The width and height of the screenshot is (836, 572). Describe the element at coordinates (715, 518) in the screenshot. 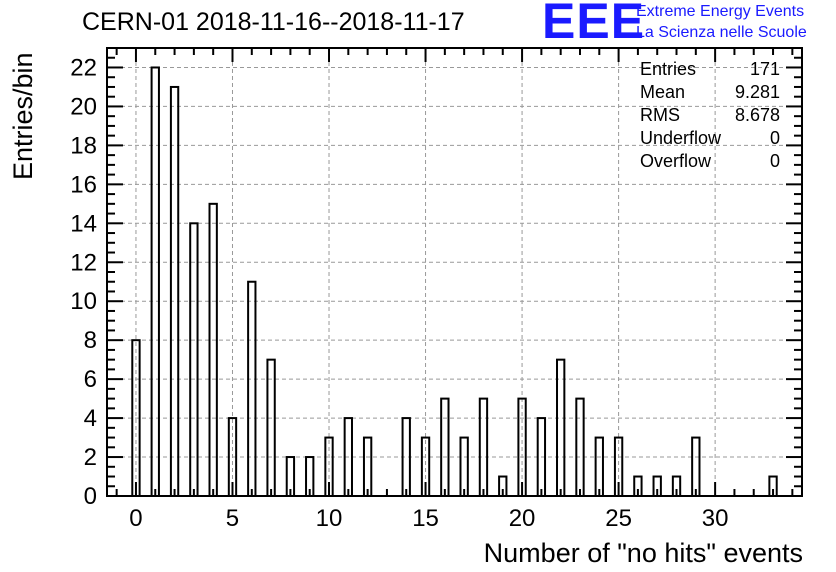

I see `x-tick-label: 30` at that location.